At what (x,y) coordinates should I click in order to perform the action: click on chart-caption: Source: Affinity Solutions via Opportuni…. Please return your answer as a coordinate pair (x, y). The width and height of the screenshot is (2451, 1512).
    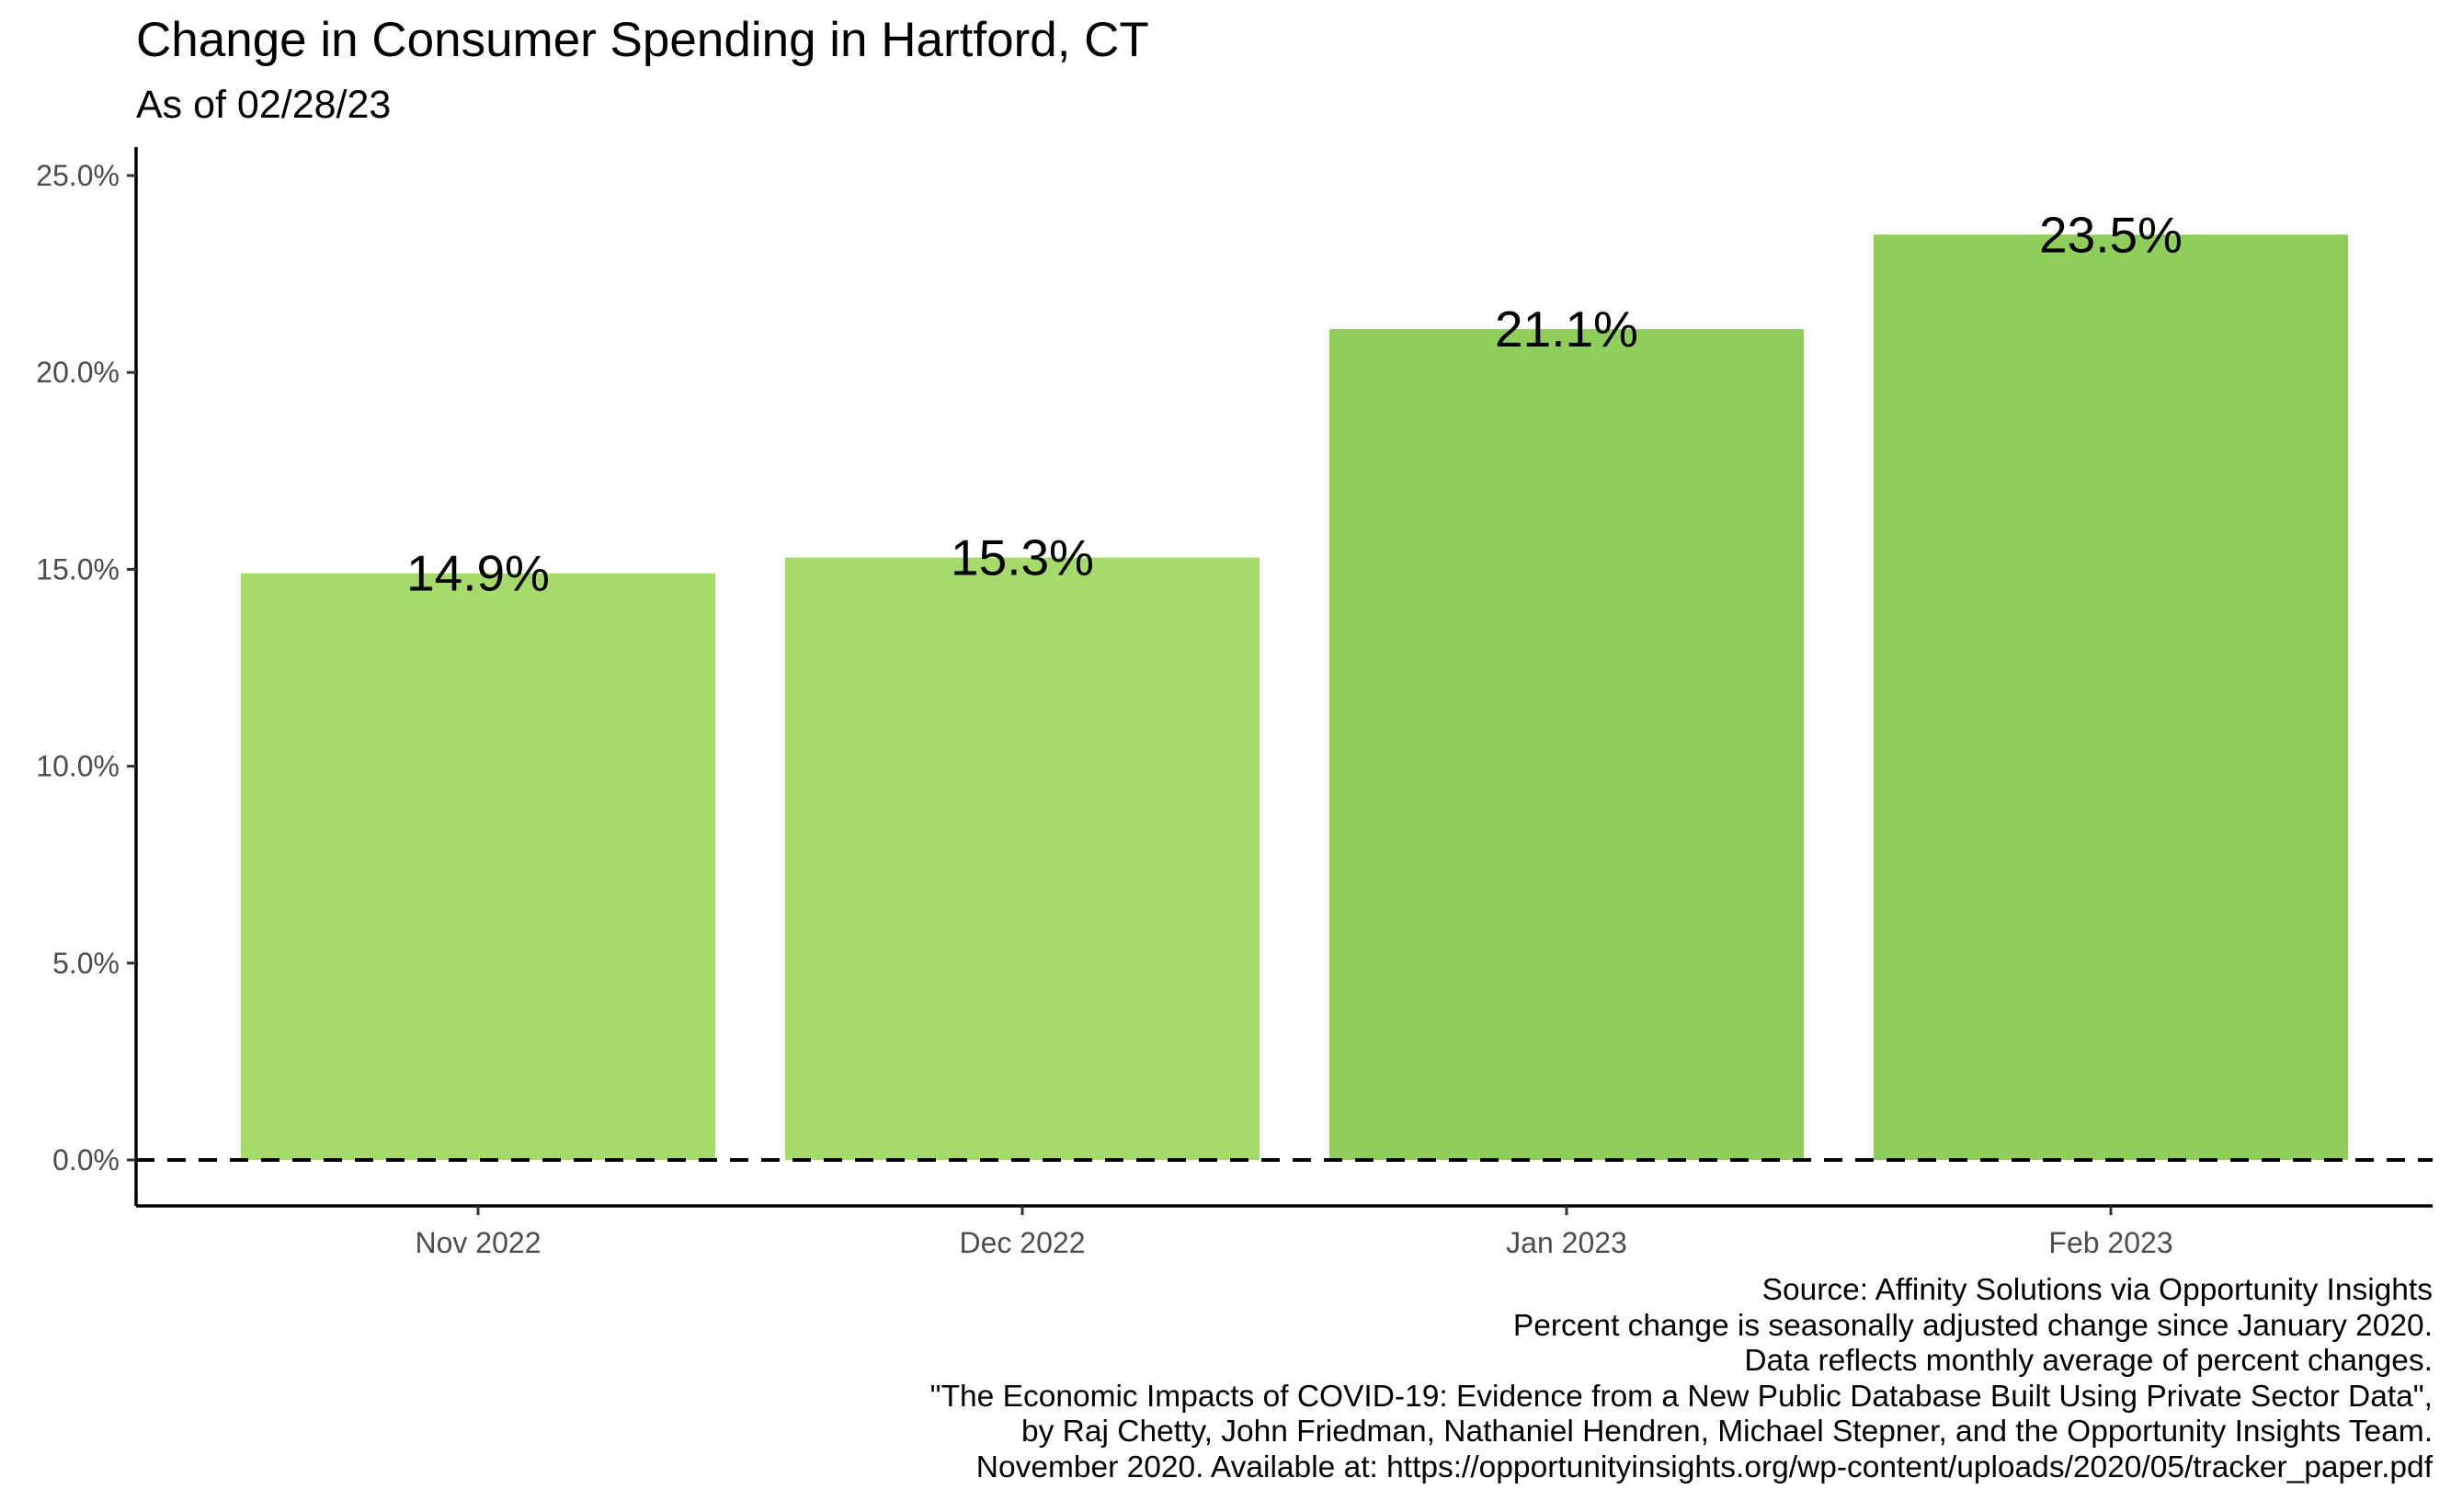
    Looking at the image, I should click on (1681, 1379).